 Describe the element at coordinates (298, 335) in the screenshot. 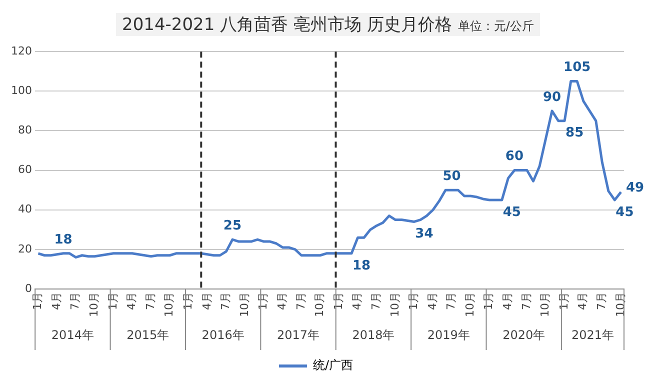

I see `text: 2017年` at that location.